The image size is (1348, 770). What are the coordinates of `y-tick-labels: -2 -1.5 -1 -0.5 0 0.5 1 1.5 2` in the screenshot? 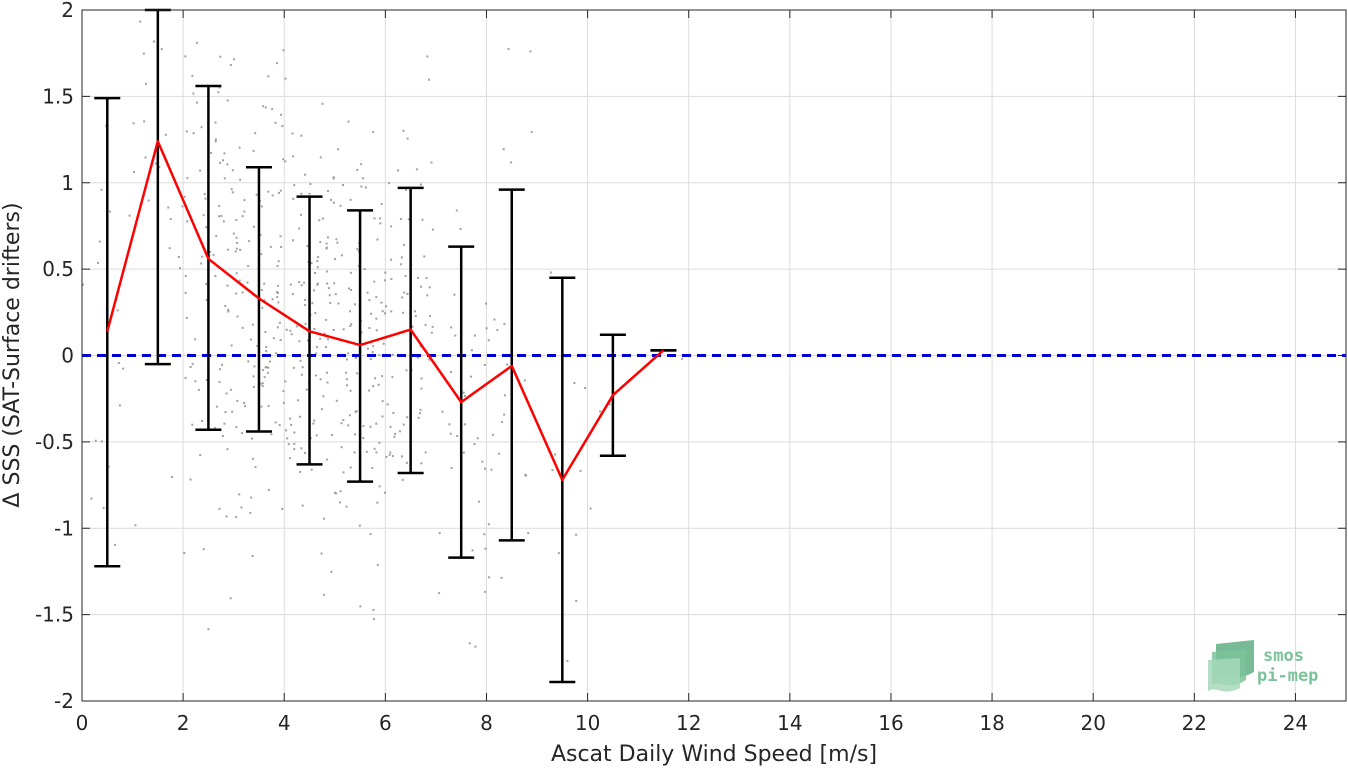 It's located at (54, 356).